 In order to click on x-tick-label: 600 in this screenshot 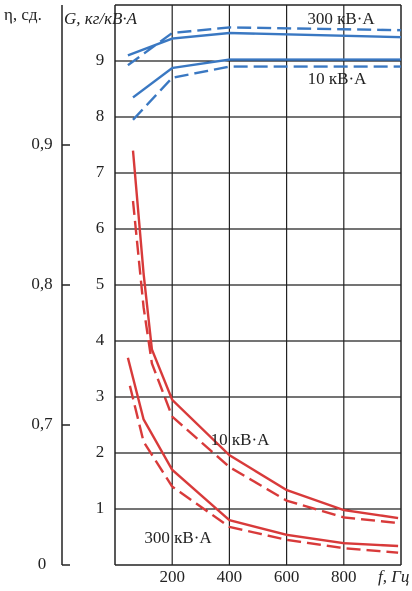, I will do `click(287, 576)`.